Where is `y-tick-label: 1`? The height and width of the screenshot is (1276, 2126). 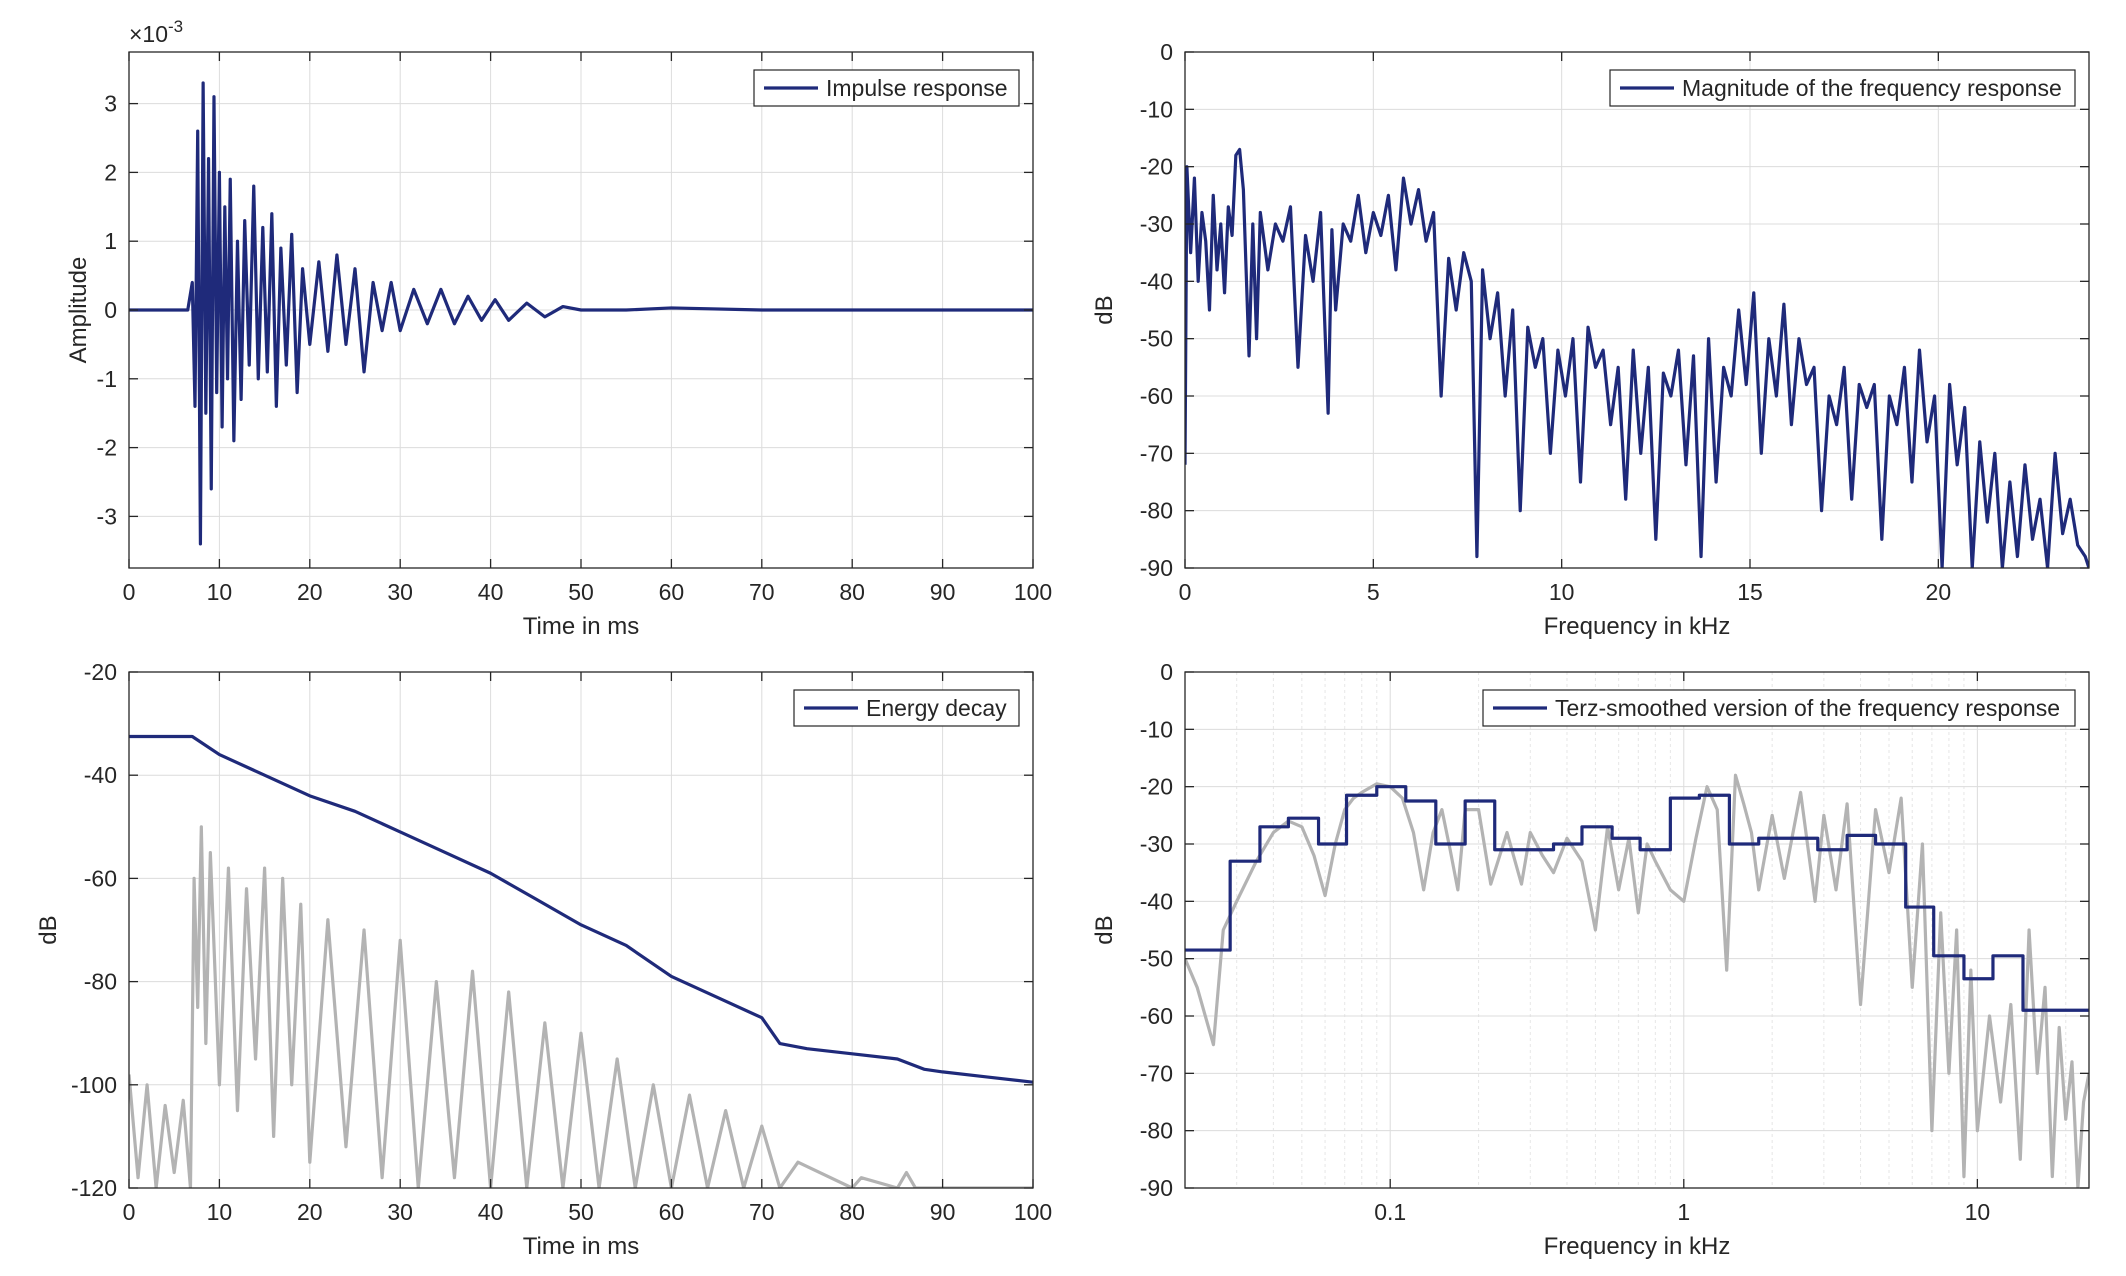
y-tick-label: 1 is located at coordinates (110, 241).